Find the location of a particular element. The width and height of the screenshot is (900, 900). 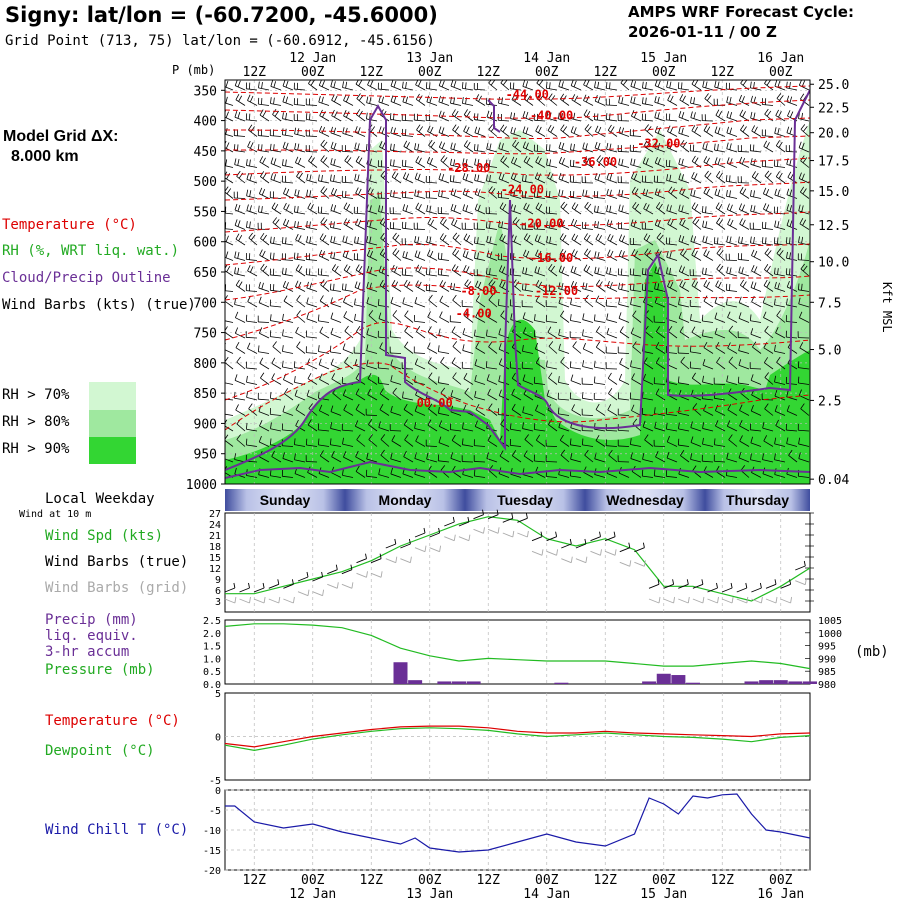

bottom-date-label: 16 Jan is located at coordinates (780, 893).